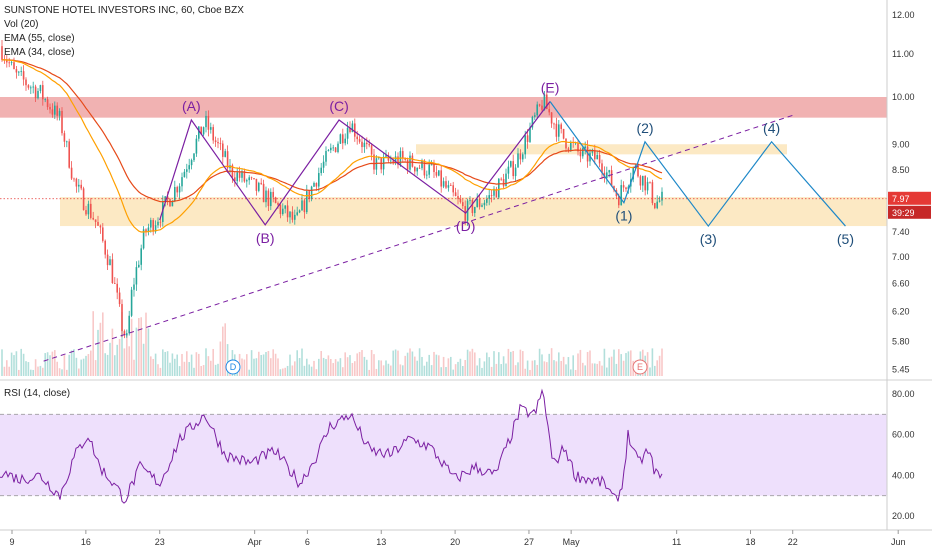  Describe the element at coordinates (39, 52) in the screenshot. I see `legend-ema34: EMA (34, close)` at that location.